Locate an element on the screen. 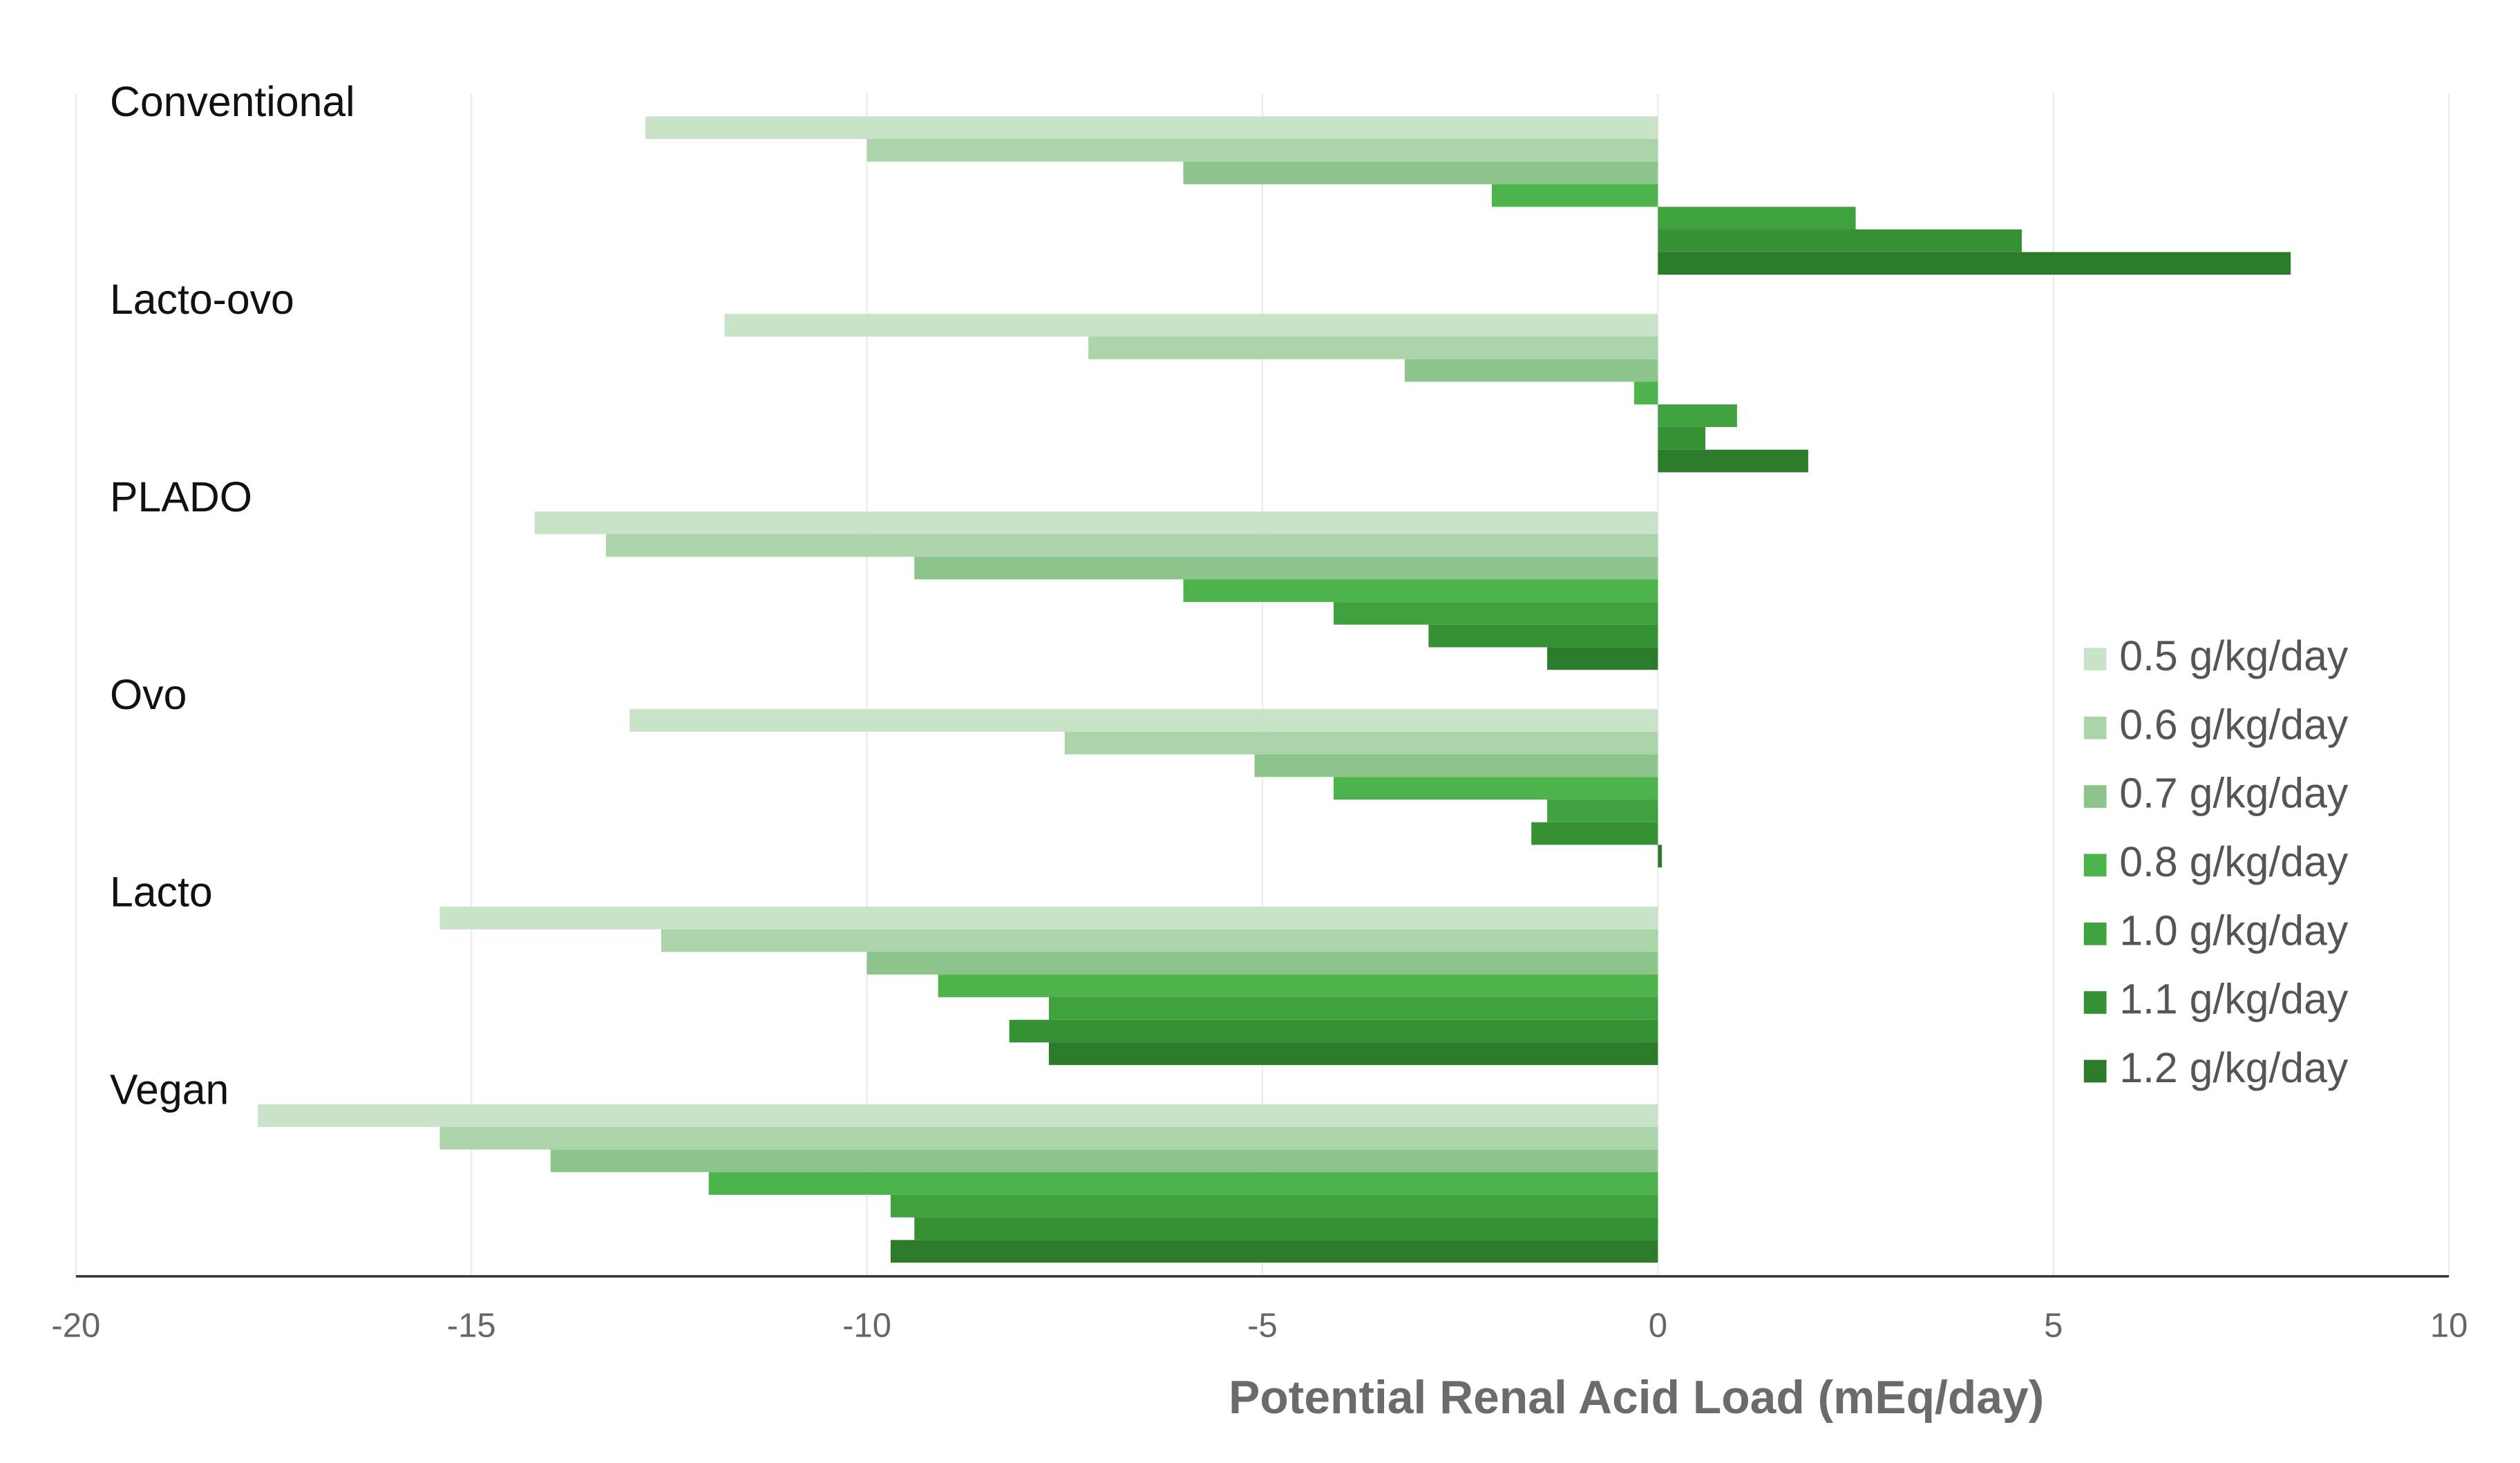  x-tick-label: -20 is located at coordinates (75, 1326).